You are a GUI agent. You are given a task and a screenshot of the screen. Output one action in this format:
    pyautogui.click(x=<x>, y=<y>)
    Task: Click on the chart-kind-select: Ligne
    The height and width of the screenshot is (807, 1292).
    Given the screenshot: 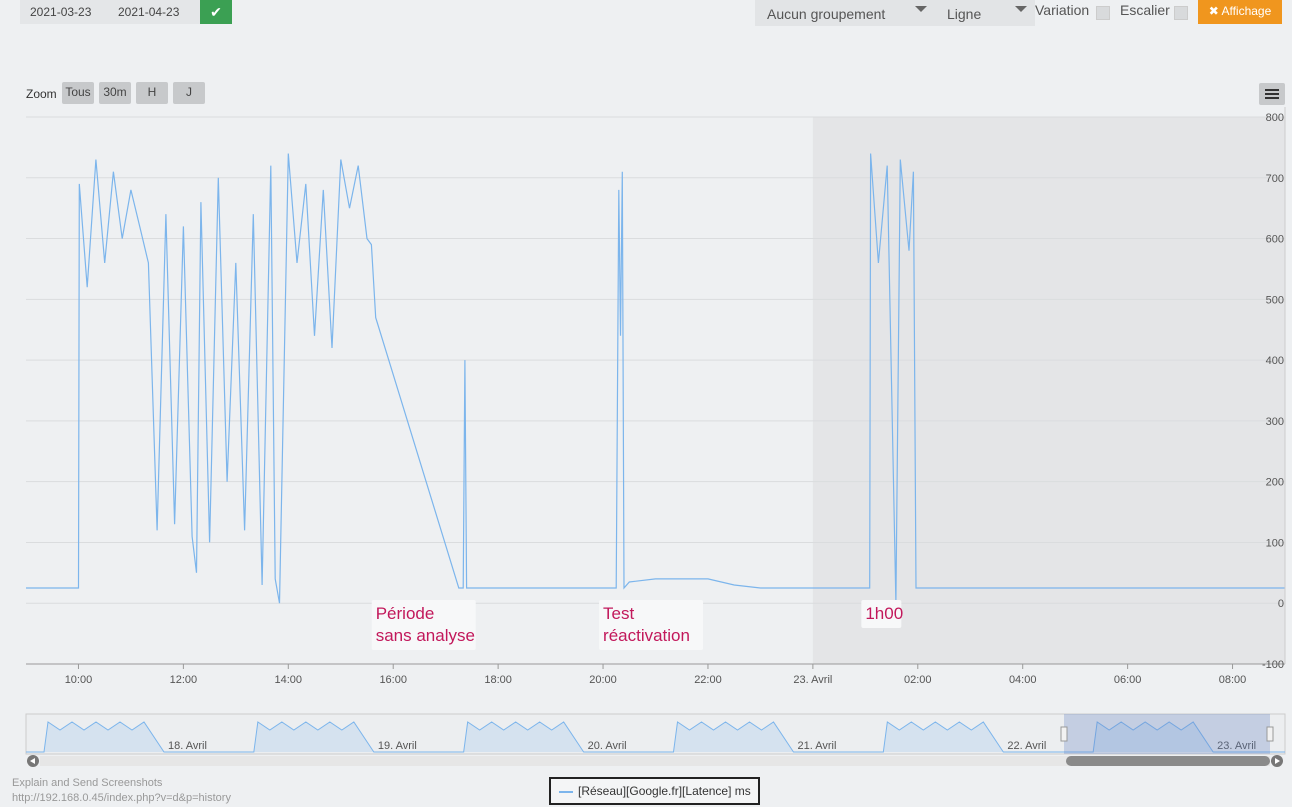 What is the action you would take?
    pyautogui.click(x=985, y=13)
    